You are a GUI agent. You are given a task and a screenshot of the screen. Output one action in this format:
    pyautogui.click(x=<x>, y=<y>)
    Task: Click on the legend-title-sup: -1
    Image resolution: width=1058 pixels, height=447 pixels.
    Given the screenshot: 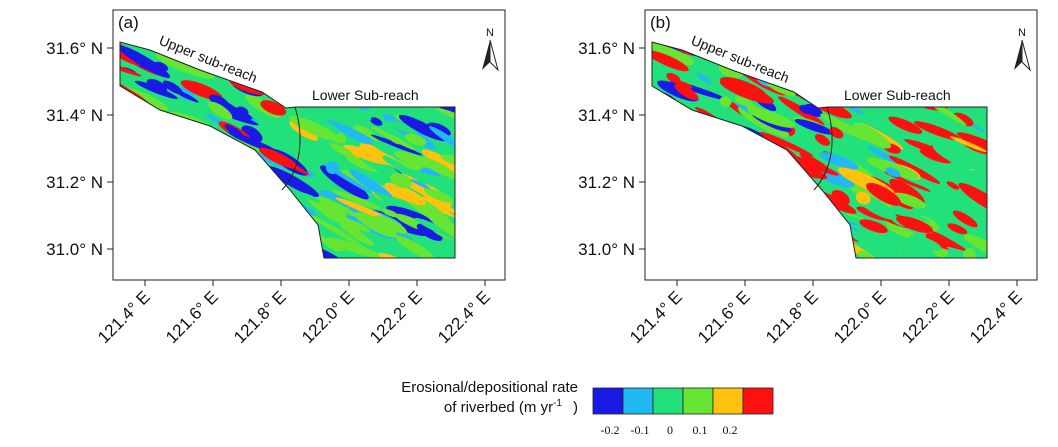 What is the action you would take?
    pyautogui.click(x=557, y=403)
    